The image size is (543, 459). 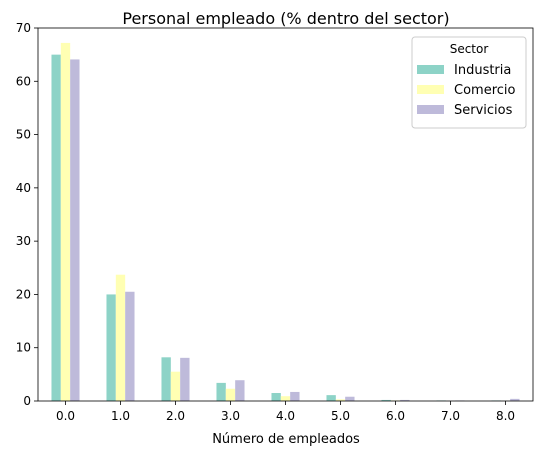 I want to click on legend-swatch-servicios, so click(x=430, y=109).